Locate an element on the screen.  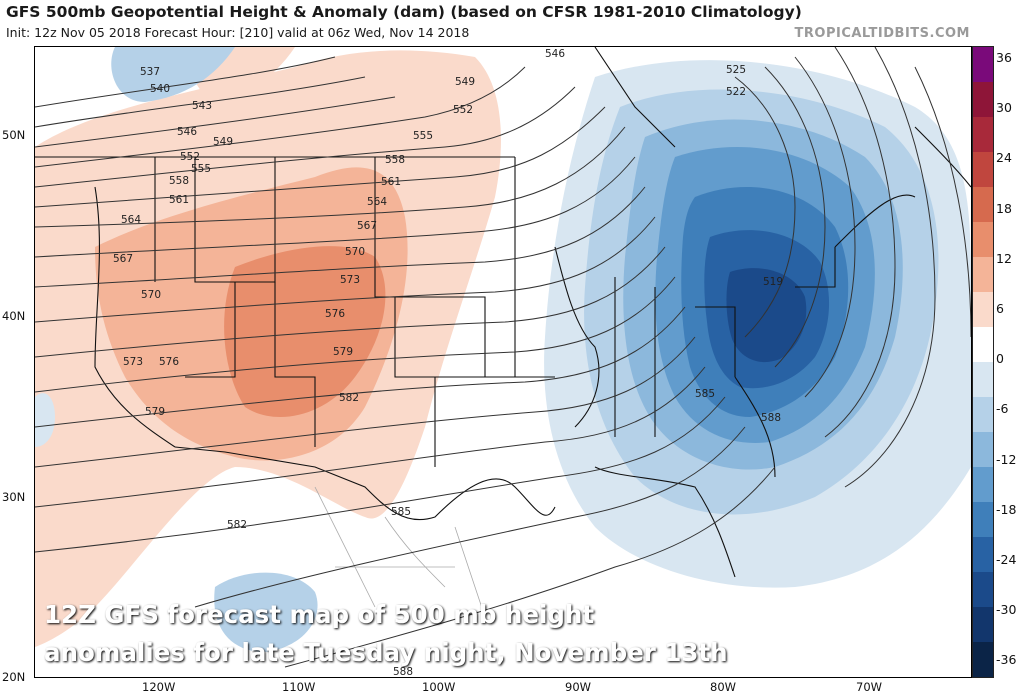
positive-anomaly-core is located at coordinates (305, 331).